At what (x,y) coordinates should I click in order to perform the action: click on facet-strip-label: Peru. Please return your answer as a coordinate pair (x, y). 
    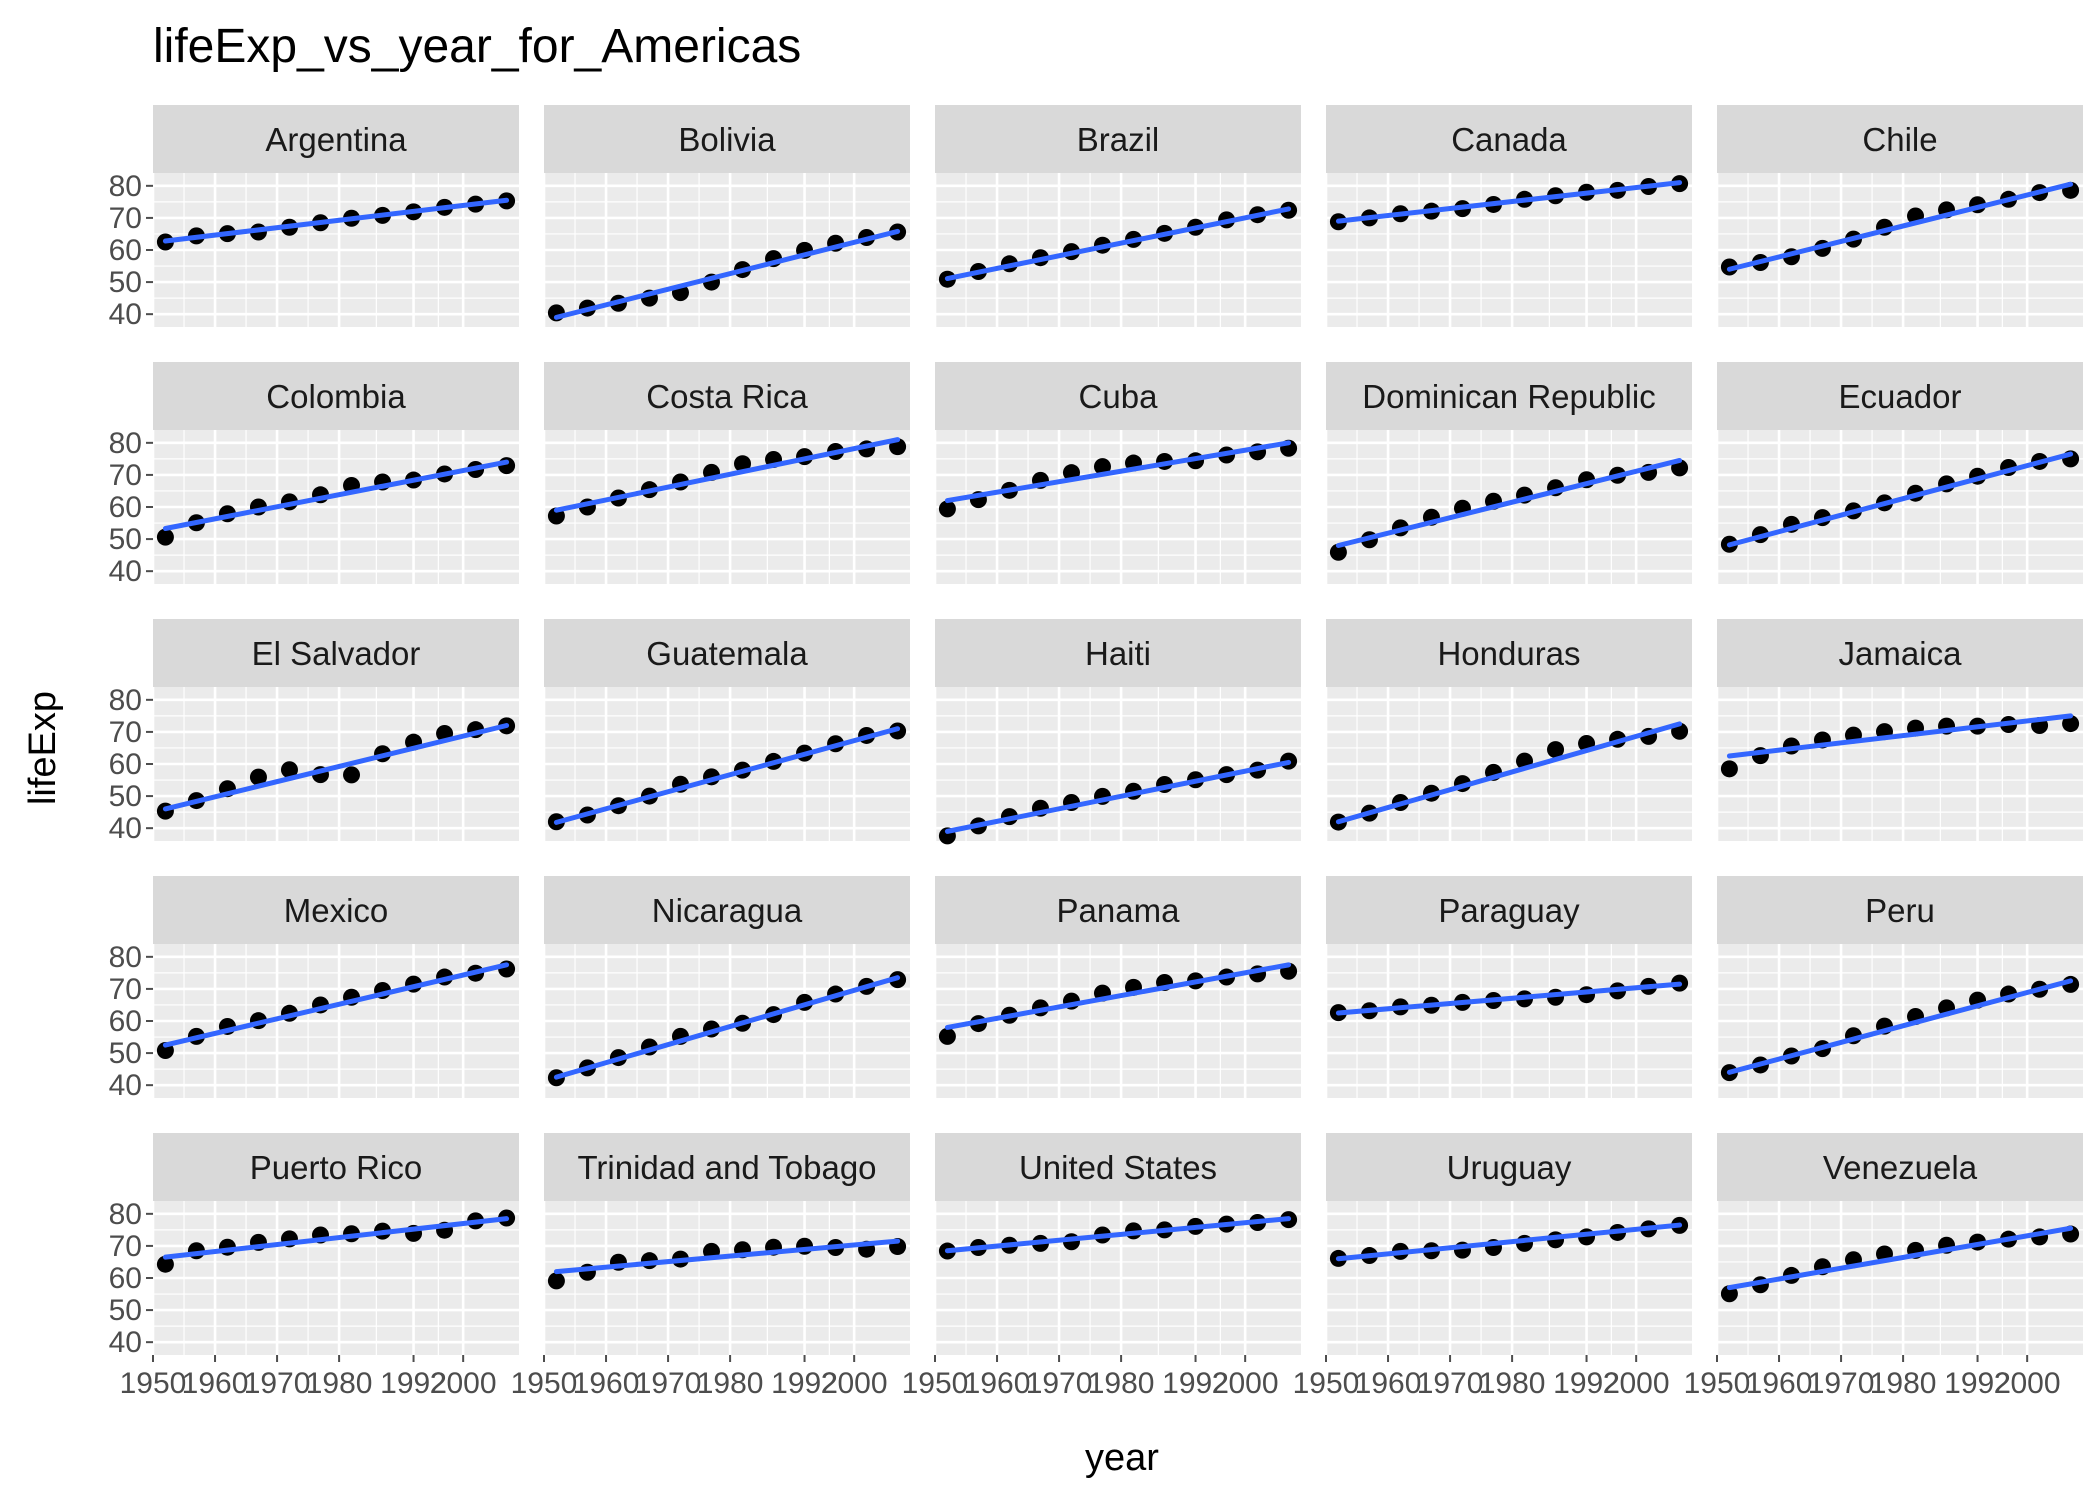
    Looking at the image, I should click on (1900, 910).